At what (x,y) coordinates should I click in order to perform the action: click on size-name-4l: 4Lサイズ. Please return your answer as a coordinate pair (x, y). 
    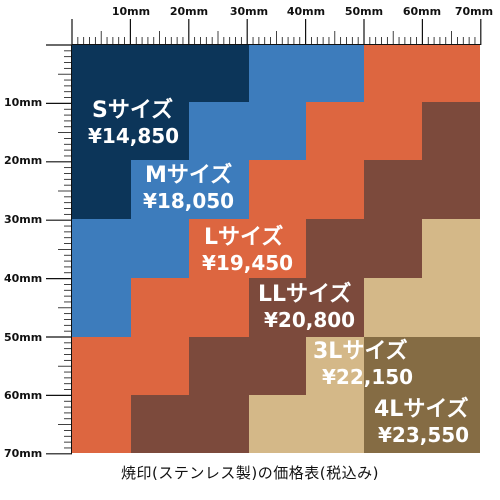
    Looking at the image, I should click on (421, 409).